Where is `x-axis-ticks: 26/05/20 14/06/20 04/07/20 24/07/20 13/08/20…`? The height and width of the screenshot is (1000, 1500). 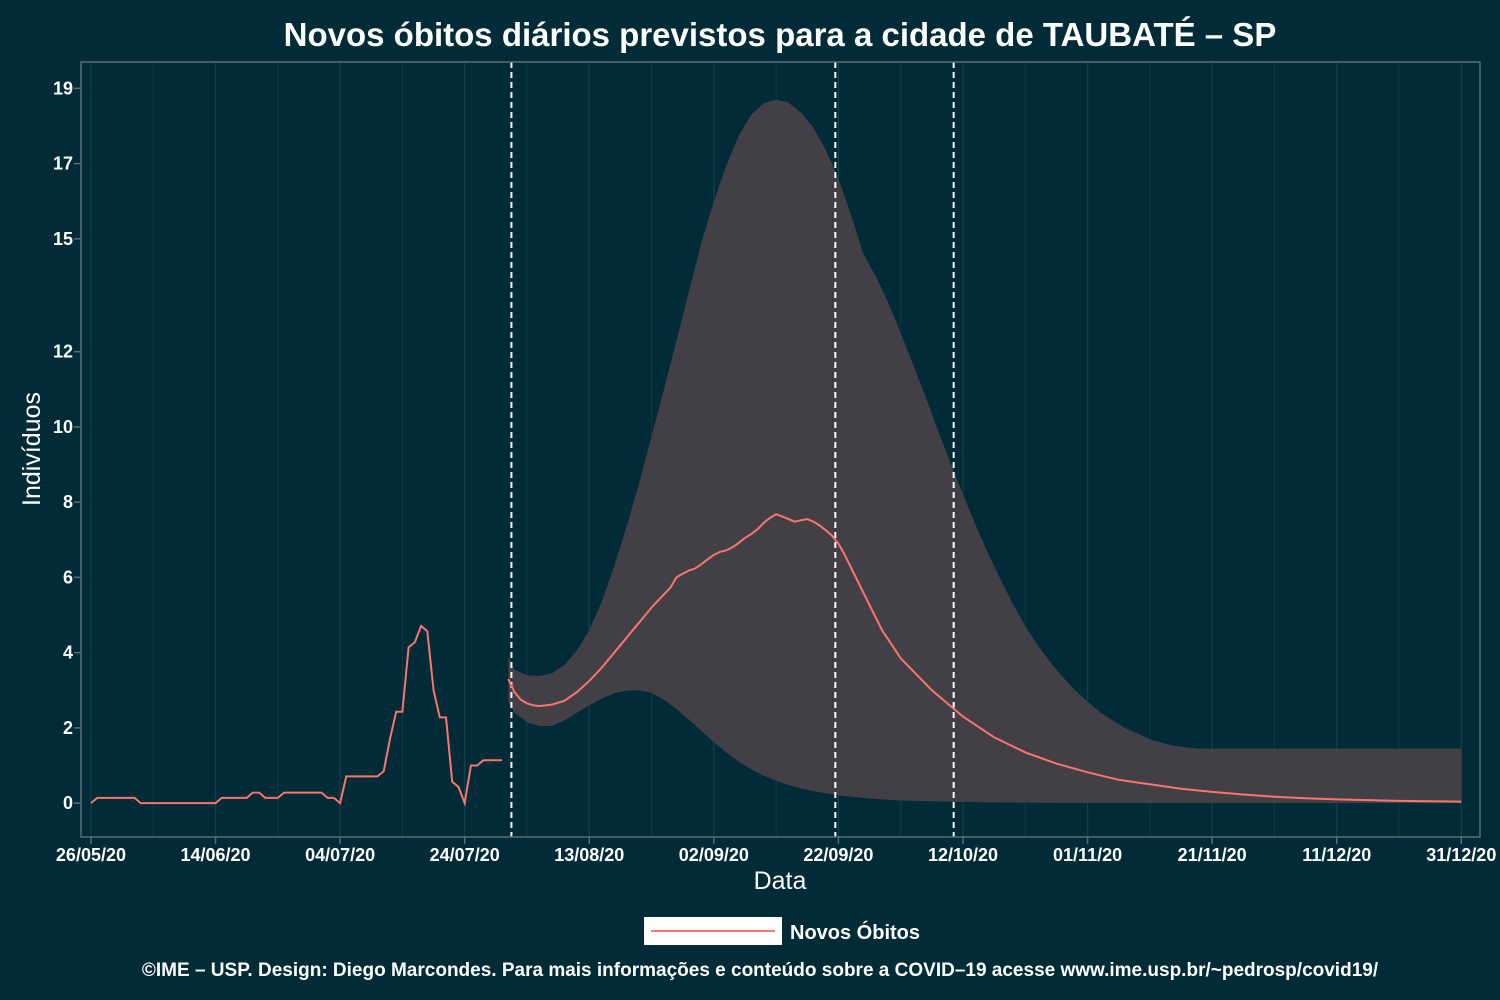 x-axis-ticks: 26/05/20 14/06/20 04/07/20 24/07/20 13/08/20… is located at coordinates (776, 851).